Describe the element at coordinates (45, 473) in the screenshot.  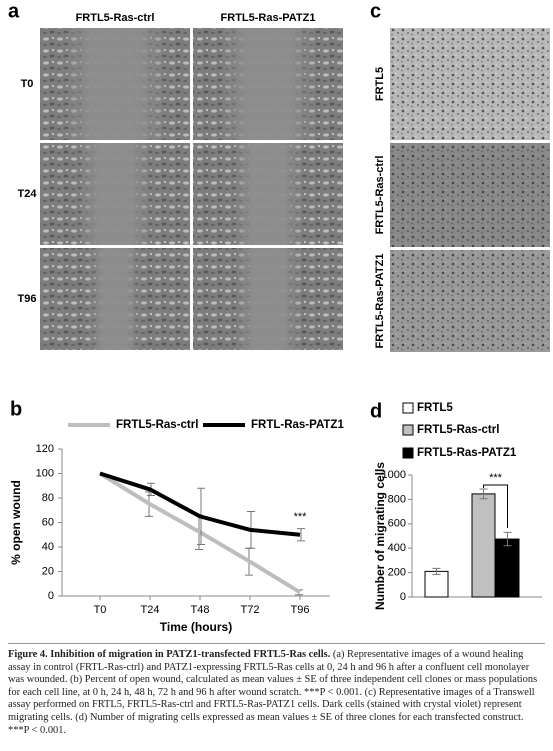
I see `y-tick-label: 100` at that location.